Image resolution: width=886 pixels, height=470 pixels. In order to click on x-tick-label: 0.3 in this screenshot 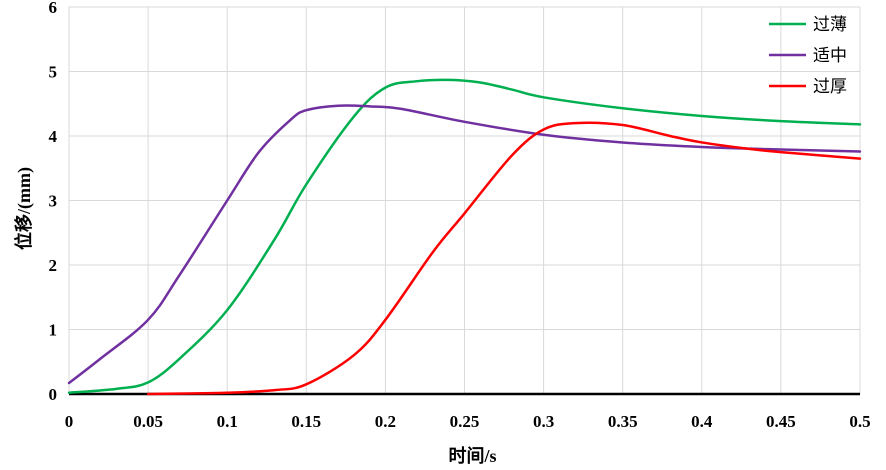, I will do `click(543, 421)`.